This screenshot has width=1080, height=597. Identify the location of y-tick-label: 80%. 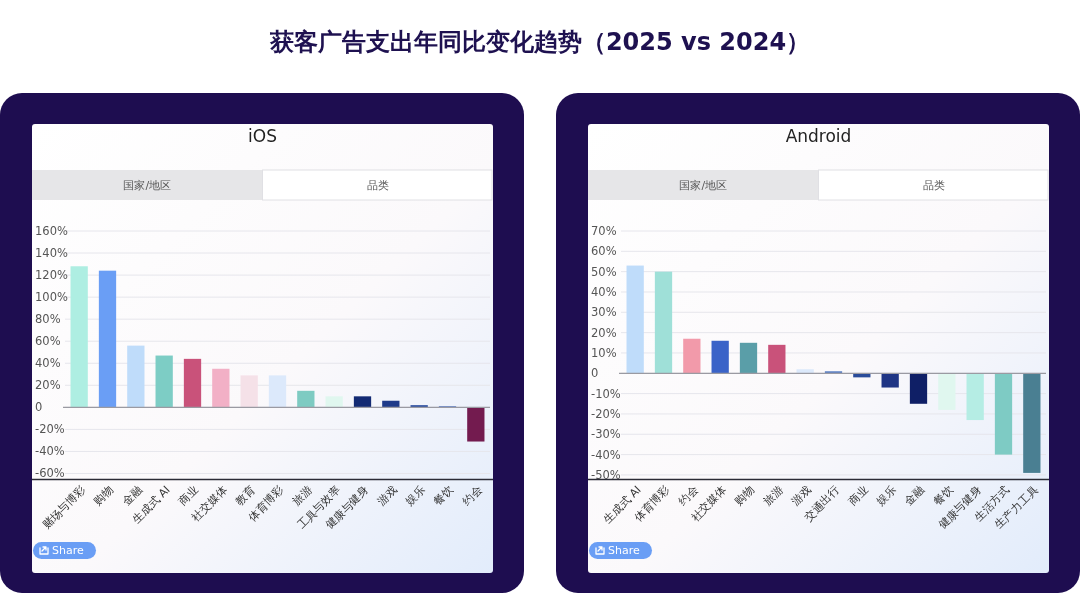
(48, 319).